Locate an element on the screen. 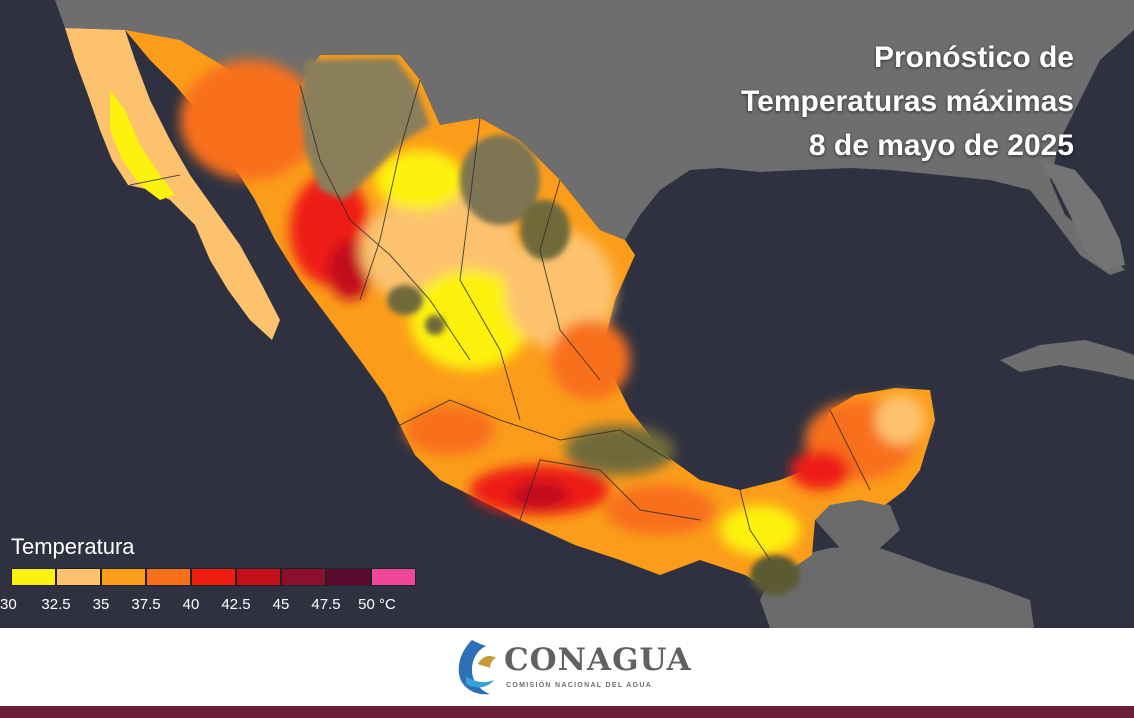  brand-subtitle: COMISIÓN NACIONAL DEL AGUA is located at coordinates (579, 685).